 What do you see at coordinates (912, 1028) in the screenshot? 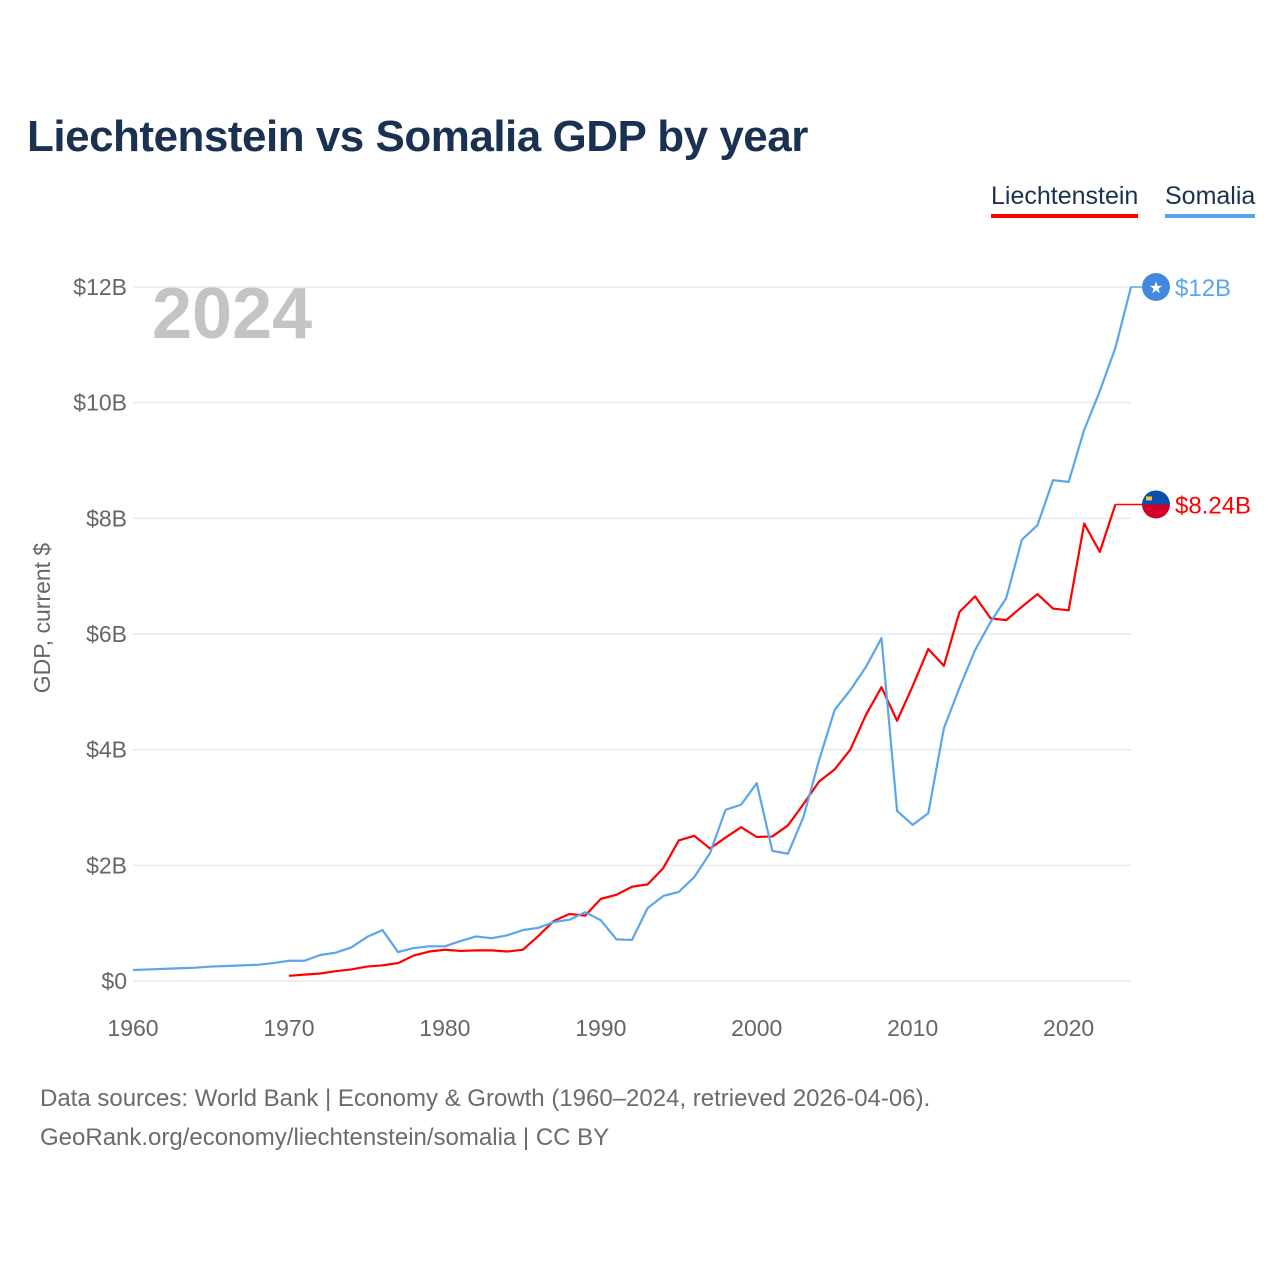
I see `x-tick-label: 2010` at bounding box center [912, 1028].